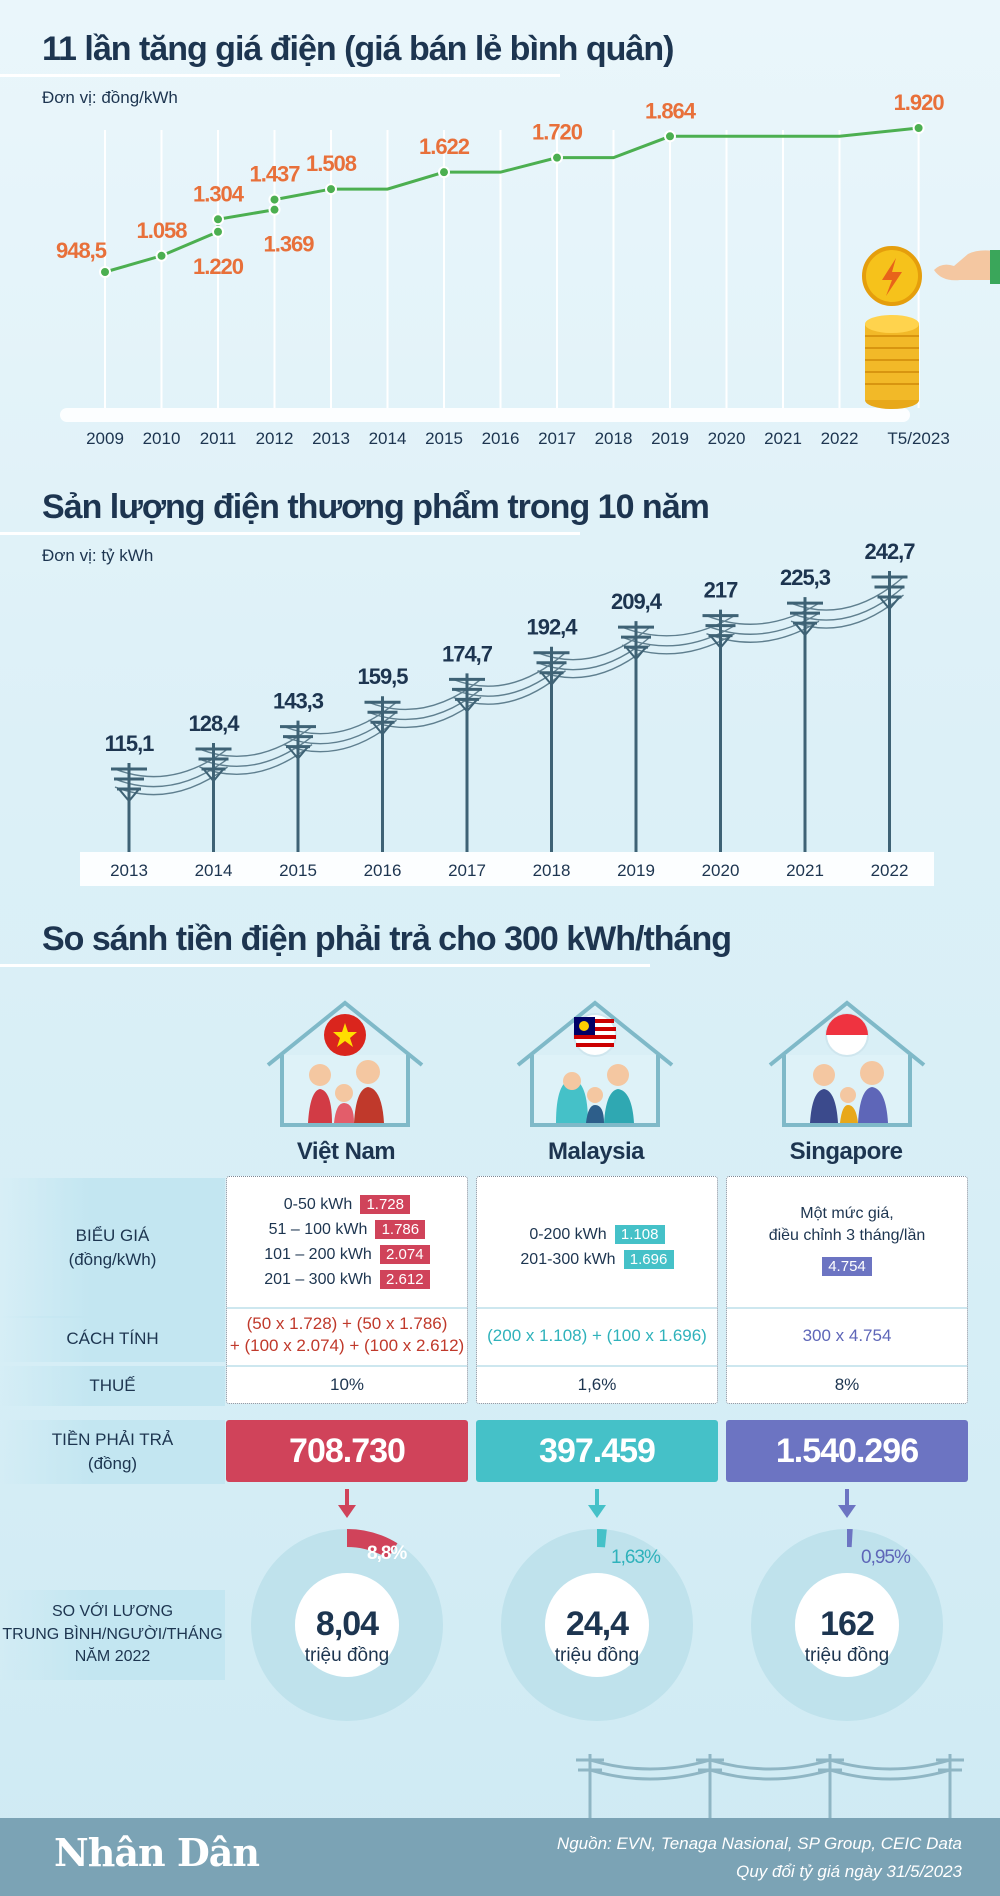  What do you see at coordinates (112, 1339) in the screenshot?
I see `row-label-method: CÁCH TÍNH` at bounding box center [112, 1339].